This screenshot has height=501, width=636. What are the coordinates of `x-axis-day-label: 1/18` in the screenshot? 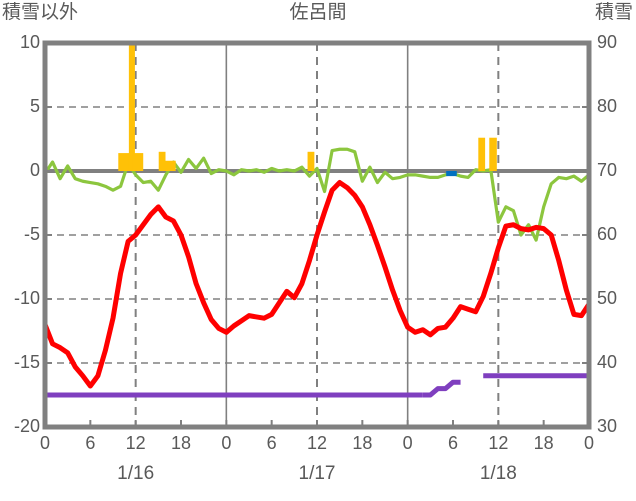 It's located at (498, 473).